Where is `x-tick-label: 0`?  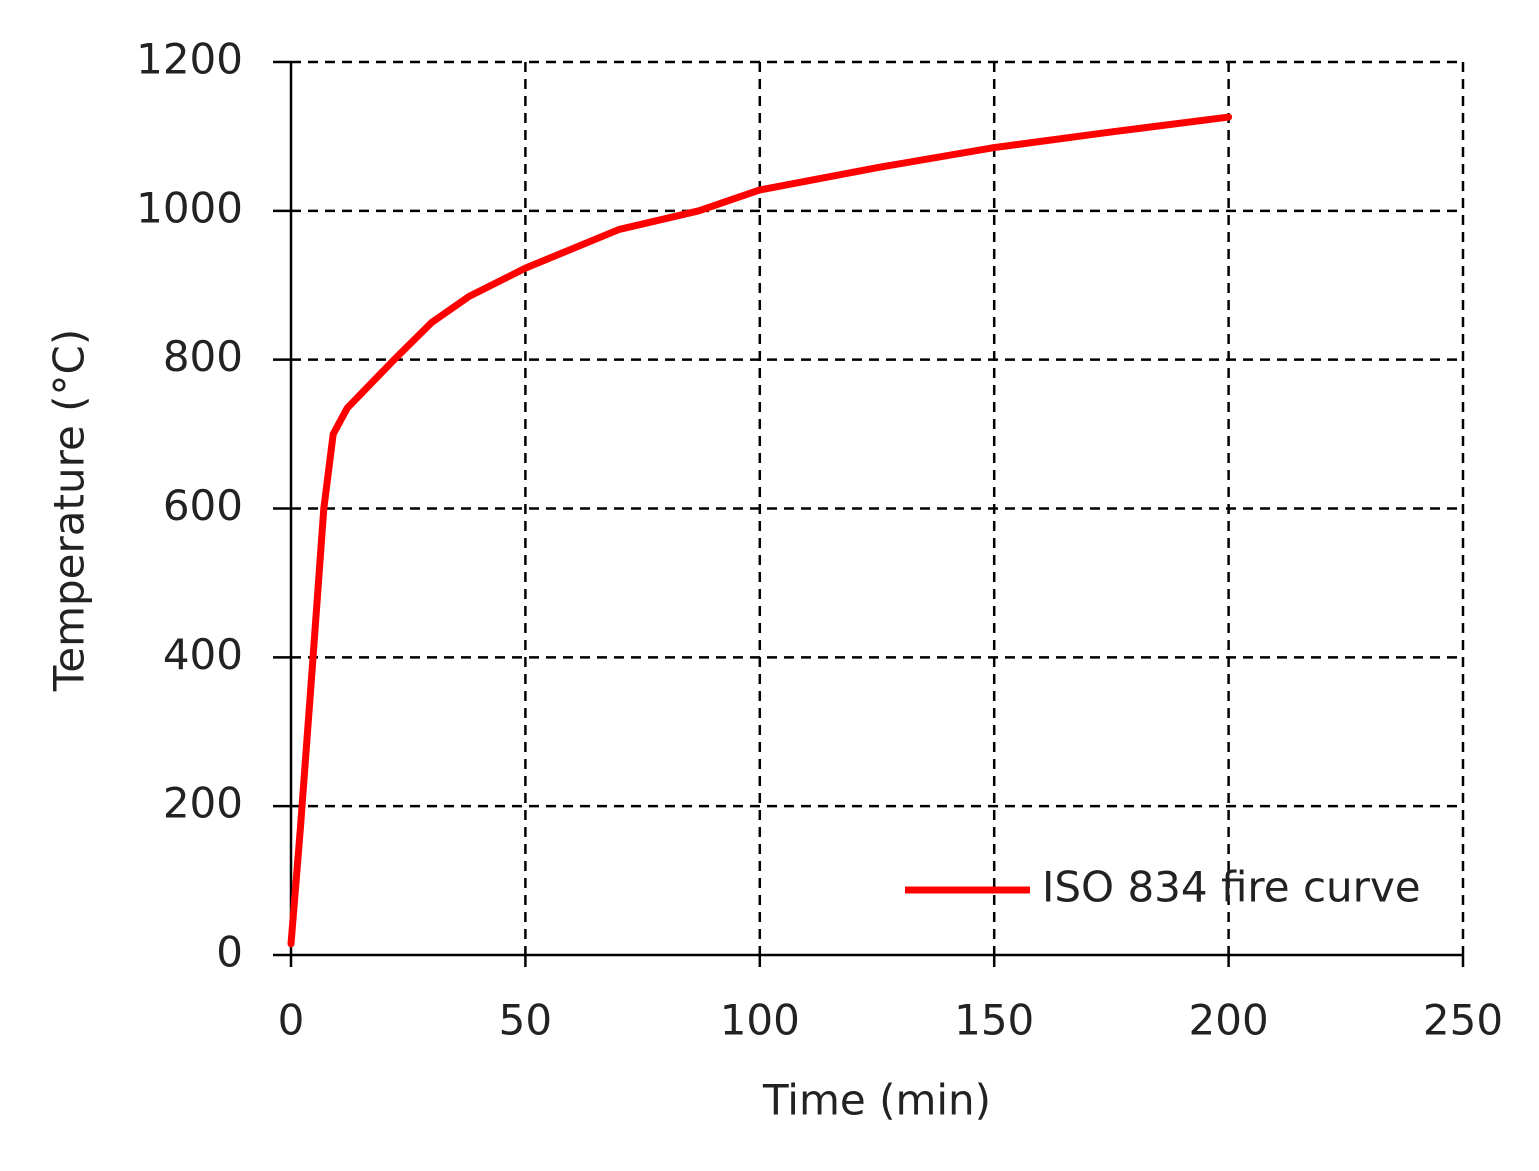
x-tick-label: 0 is located at coordinates (291, 1020).